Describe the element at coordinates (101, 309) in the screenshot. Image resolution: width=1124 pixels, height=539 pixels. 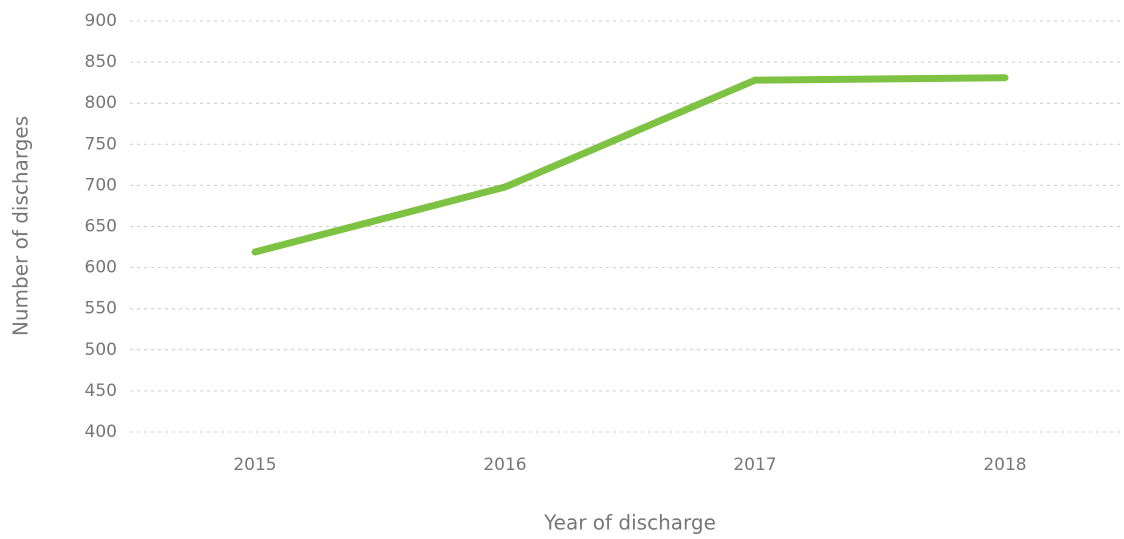
I see `y-tick-label: 550` at that location.